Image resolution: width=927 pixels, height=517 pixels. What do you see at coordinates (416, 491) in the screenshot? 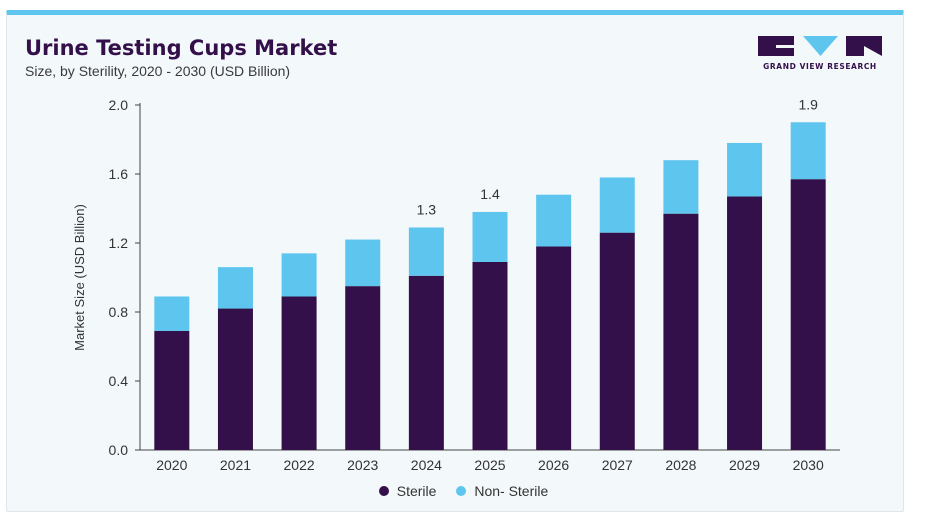
I see `legend-label-sterile: Sterile` at bounding box center [416, 491].